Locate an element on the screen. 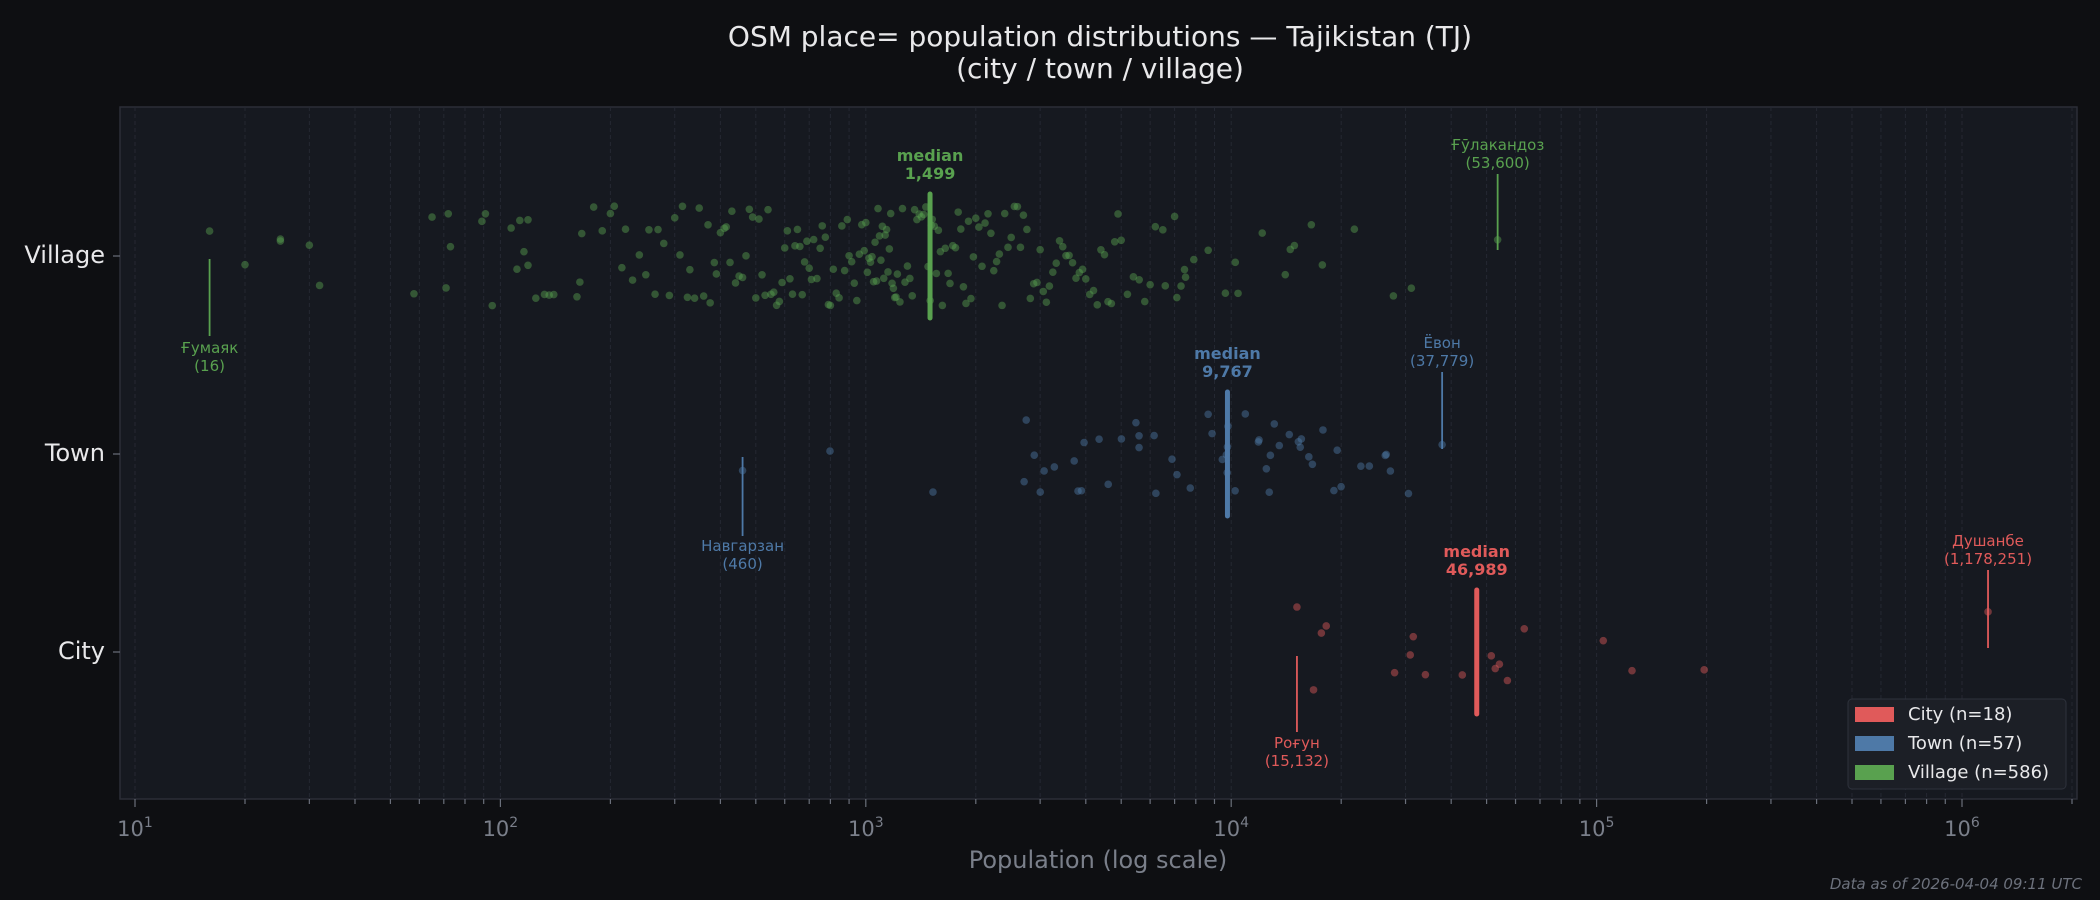  city-min-value: (15,132) is located at coordinates (1297, 761).